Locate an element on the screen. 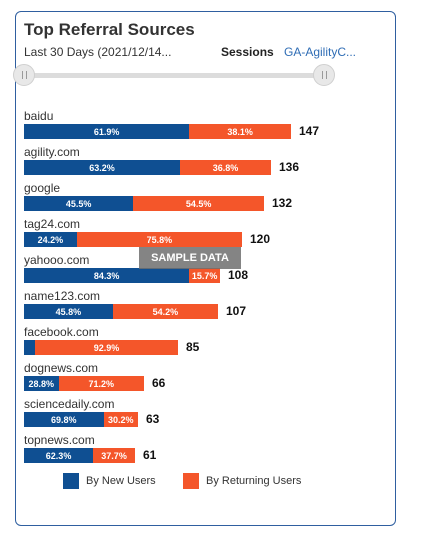 Image resolution: width=428 pixels, height=547 pixels. legend-returning-users: By Returning Users is located at coordinates (242, 481).